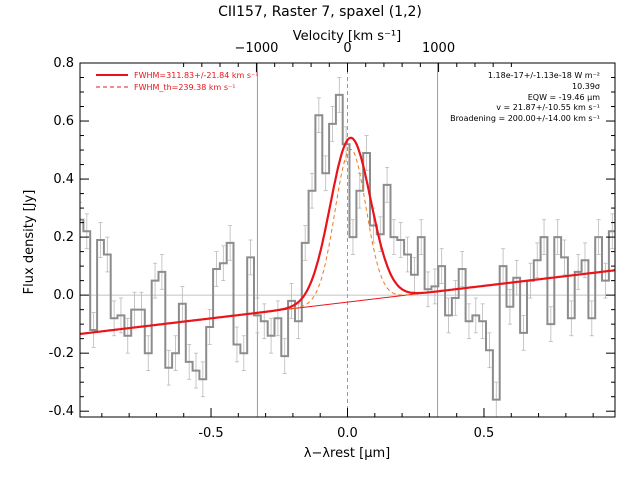  What do you see at coordinates (63, 295) in the screenshot?
I see `y-tick-label: 0.0` at bounding box center [63, 295].